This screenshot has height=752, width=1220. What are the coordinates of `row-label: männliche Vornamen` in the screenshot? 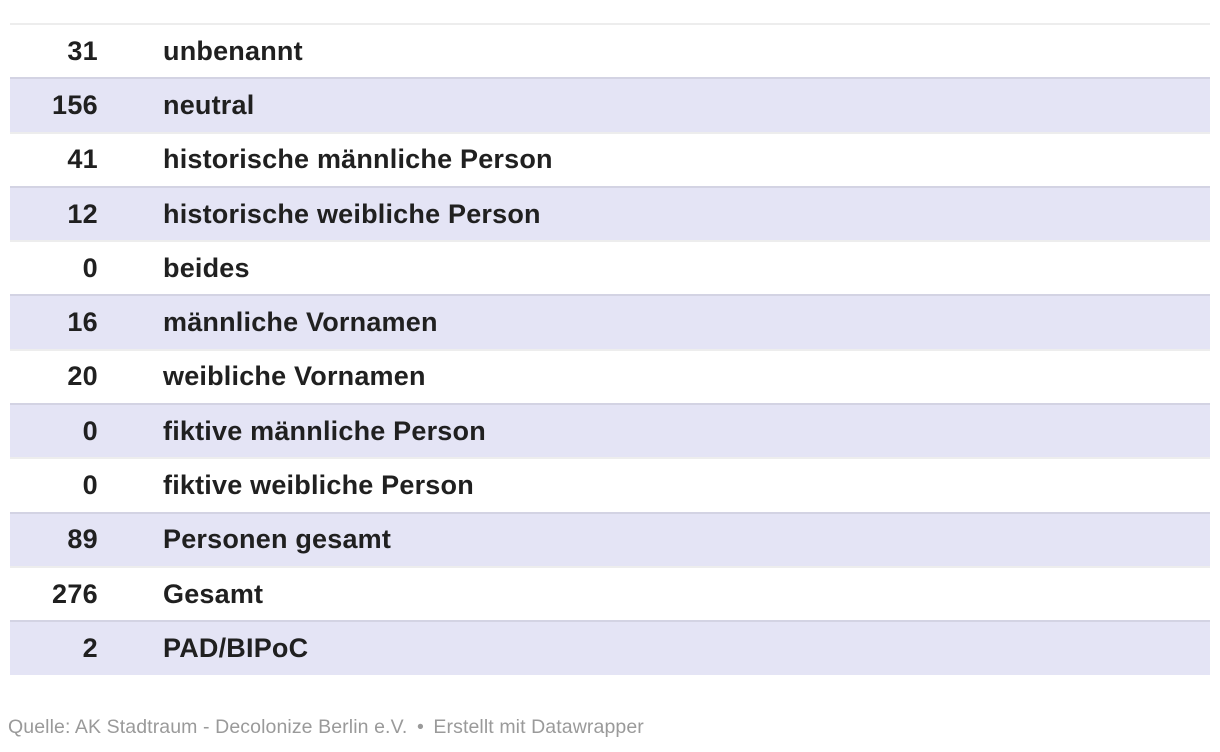 It's located at (300, 322).